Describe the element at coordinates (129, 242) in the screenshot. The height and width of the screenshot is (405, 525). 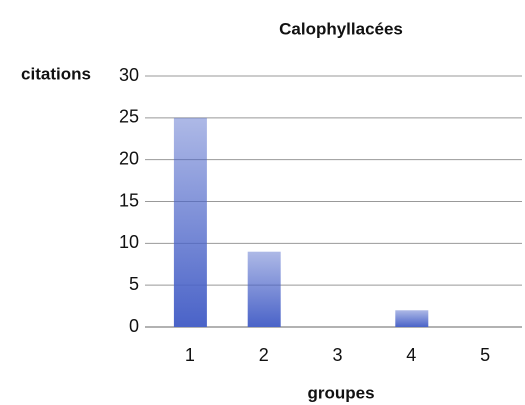
I see `y-tick-label: 10` at that location.